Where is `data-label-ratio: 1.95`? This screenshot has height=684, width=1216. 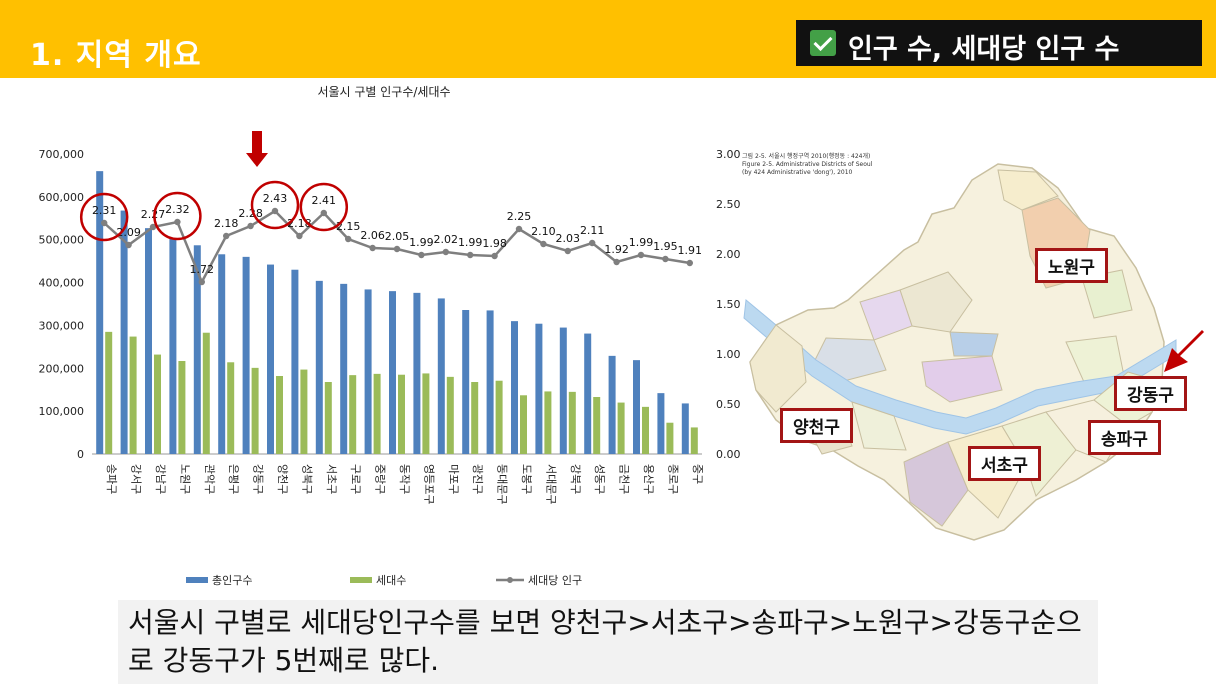 data-label-ratio: 1.95 is located at coordinates (665, 246).